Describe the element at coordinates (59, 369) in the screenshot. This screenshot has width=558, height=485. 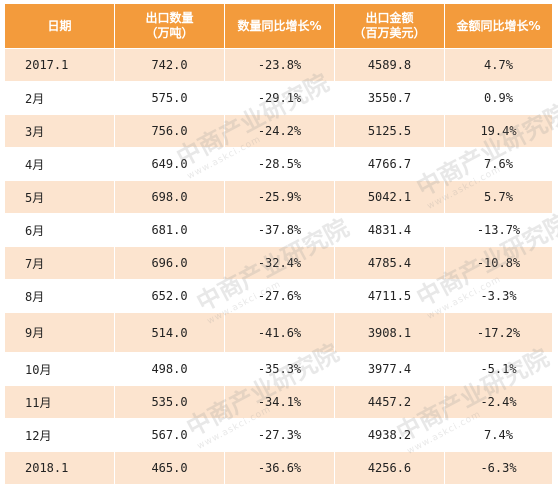
I see `cell-date: 10月` at that location.